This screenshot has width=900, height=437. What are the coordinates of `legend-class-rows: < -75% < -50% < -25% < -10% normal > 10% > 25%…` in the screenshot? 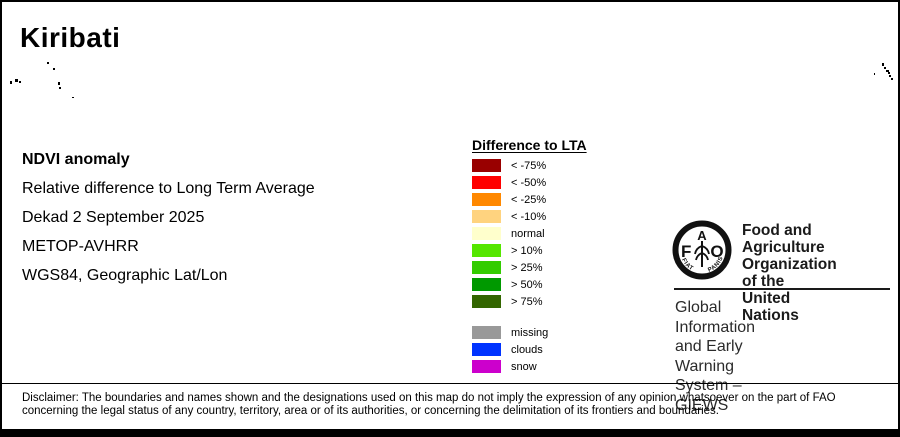 It's located at (529, 233).